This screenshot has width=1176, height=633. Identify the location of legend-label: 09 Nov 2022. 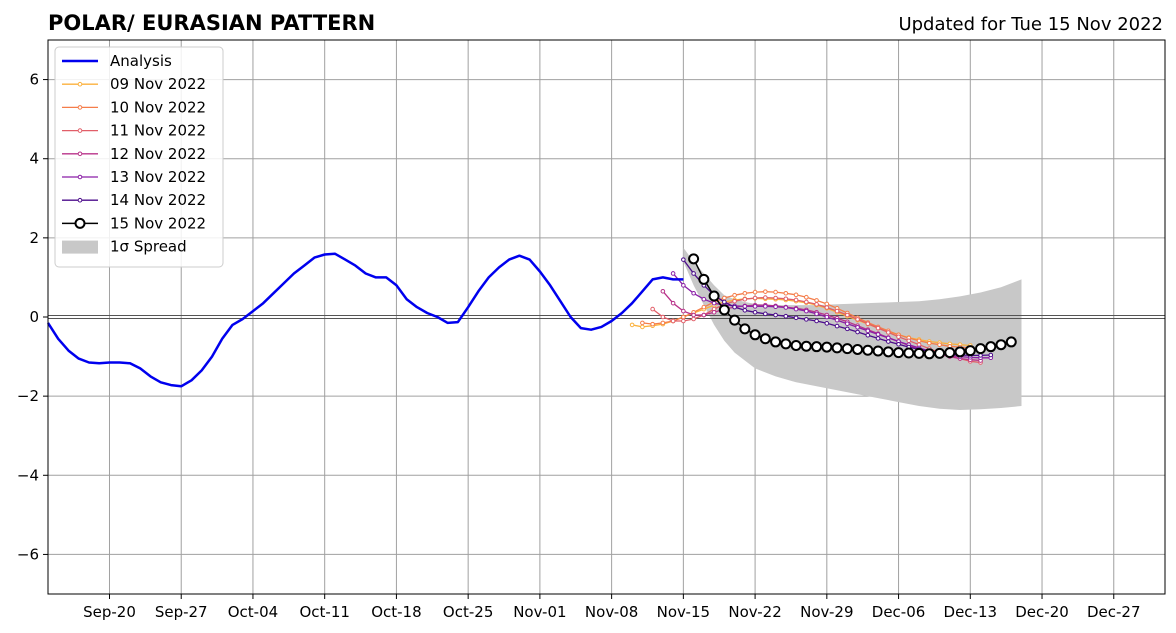
(158, 84).